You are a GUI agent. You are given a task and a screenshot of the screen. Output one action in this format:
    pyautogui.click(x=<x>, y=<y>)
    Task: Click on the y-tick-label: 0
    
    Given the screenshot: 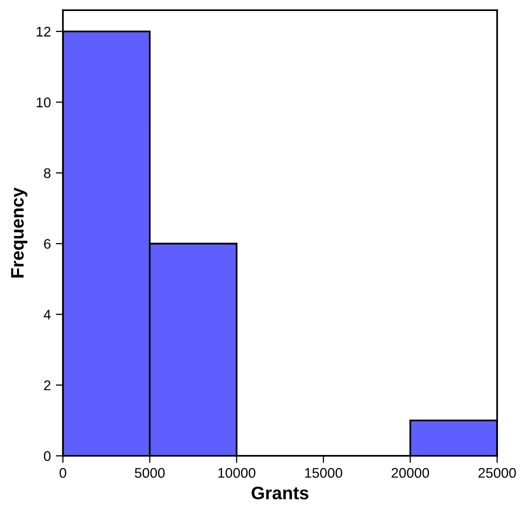 What is the action you would take?
    pyautogui.click(x=47, y=456)
    